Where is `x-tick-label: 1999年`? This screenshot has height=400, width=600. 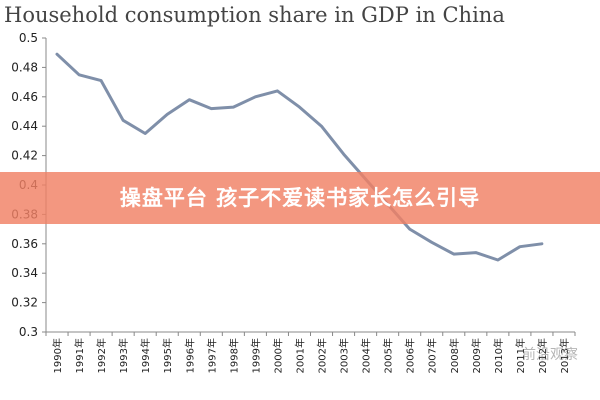 x-tick-label: 1999年 is located at coordinates (255, 355).